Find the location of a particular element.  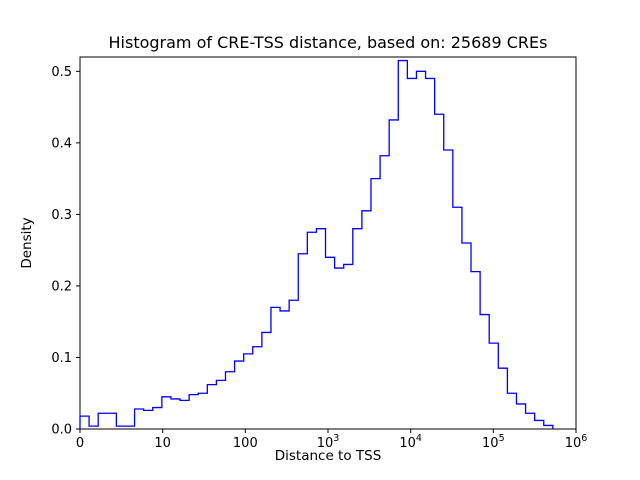

y-tick-label: 0.5 is located at coordinates (61, 72).